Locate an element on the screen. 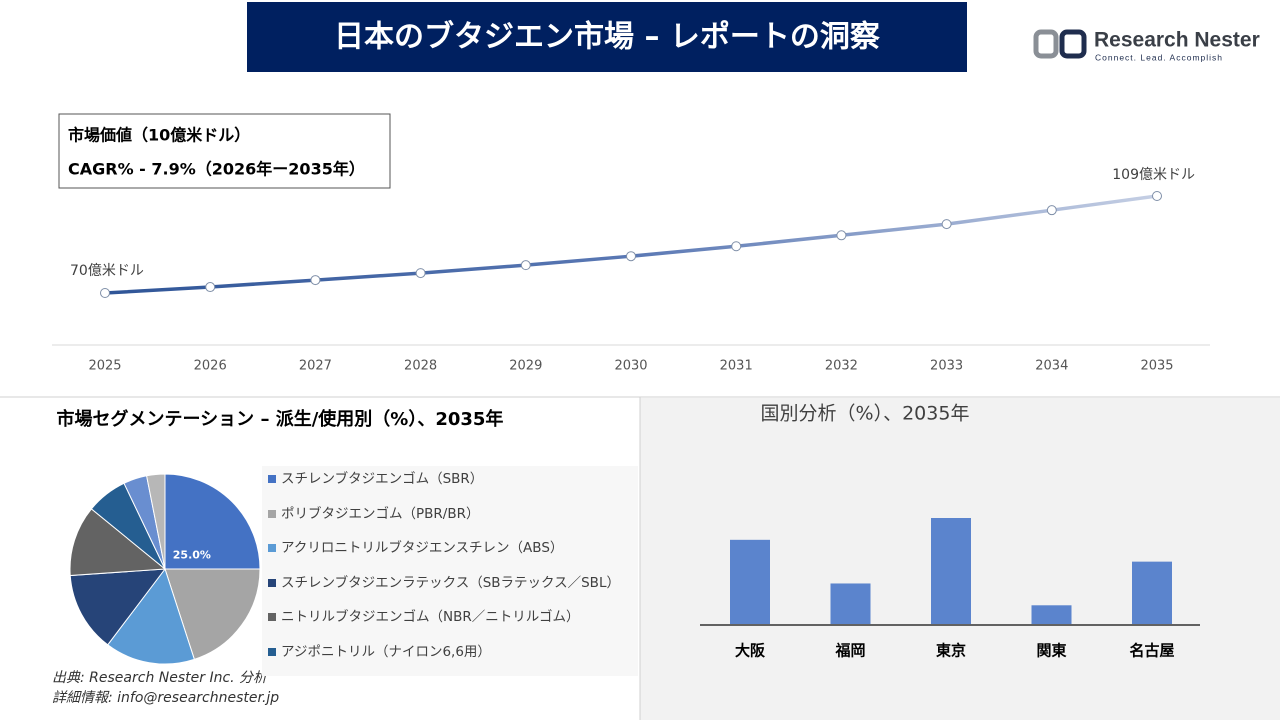 The width and height of the screenshot is (1280, 720). annotation: 109億米ドル is located at coordinates (1153, 175).